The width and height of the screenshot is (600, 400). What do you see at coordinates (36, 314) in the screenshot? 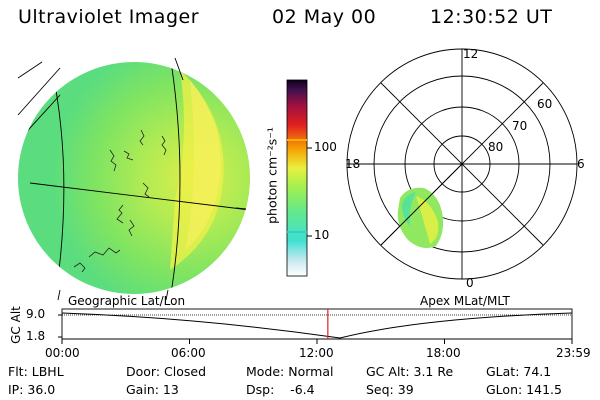
I see `timeline-ytick-9: 9.0` at bounding box center [36, 314].